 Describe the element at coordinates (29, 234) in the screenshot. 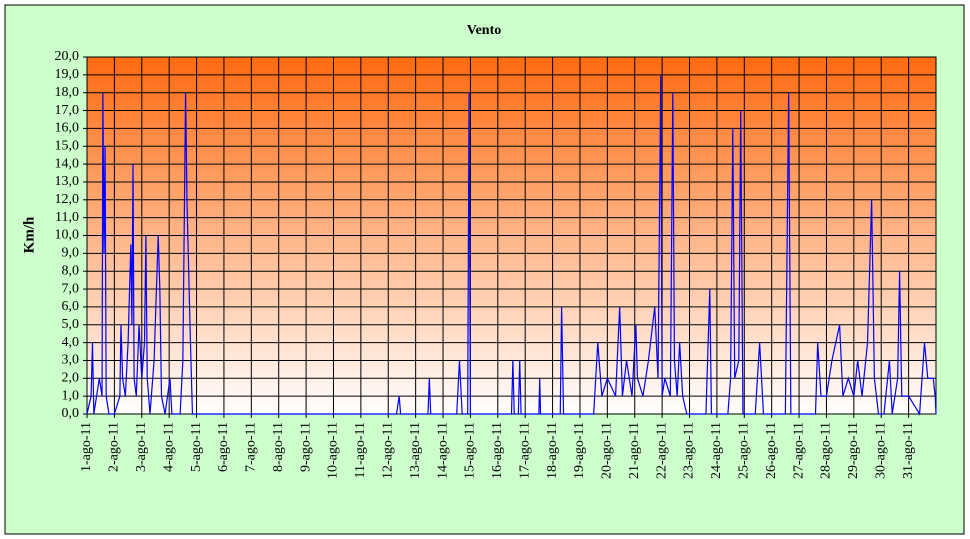

I see `y-axis-label: Km/h` at that location.